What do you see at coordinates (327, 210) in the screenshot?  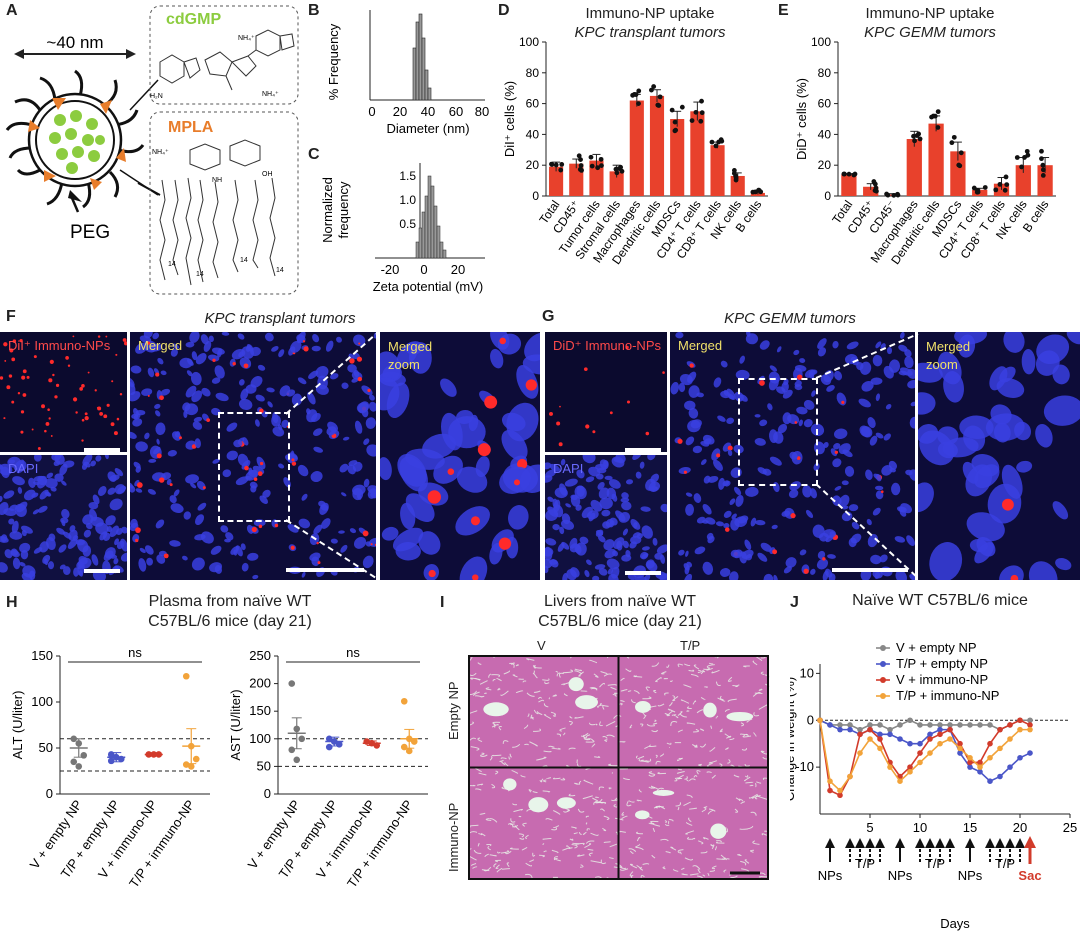 I see `c-ylabel-1: Normalized` at bounding box center [327, 210].